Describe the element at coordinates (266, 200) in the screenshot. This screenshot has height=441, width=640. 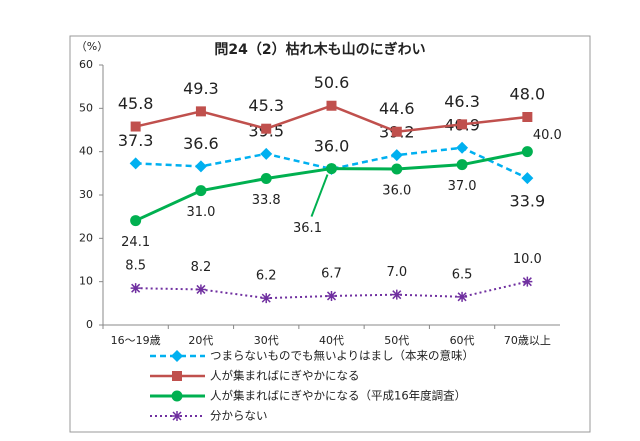
I see `data-label: 33.8` at that location.